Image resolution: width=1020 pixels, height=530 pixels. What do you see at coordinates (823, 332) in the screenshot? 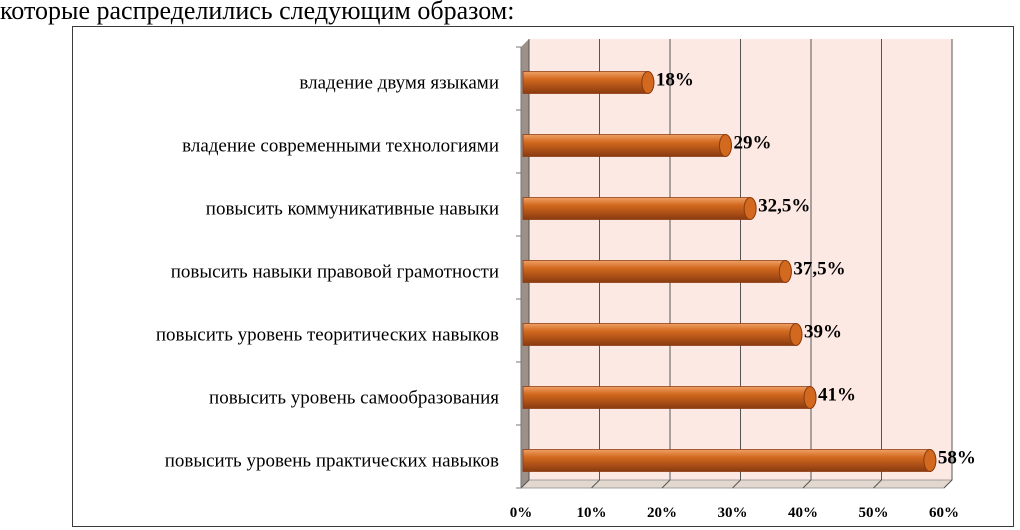
I see `data-label: 39%` at bounding box center [823, 332].